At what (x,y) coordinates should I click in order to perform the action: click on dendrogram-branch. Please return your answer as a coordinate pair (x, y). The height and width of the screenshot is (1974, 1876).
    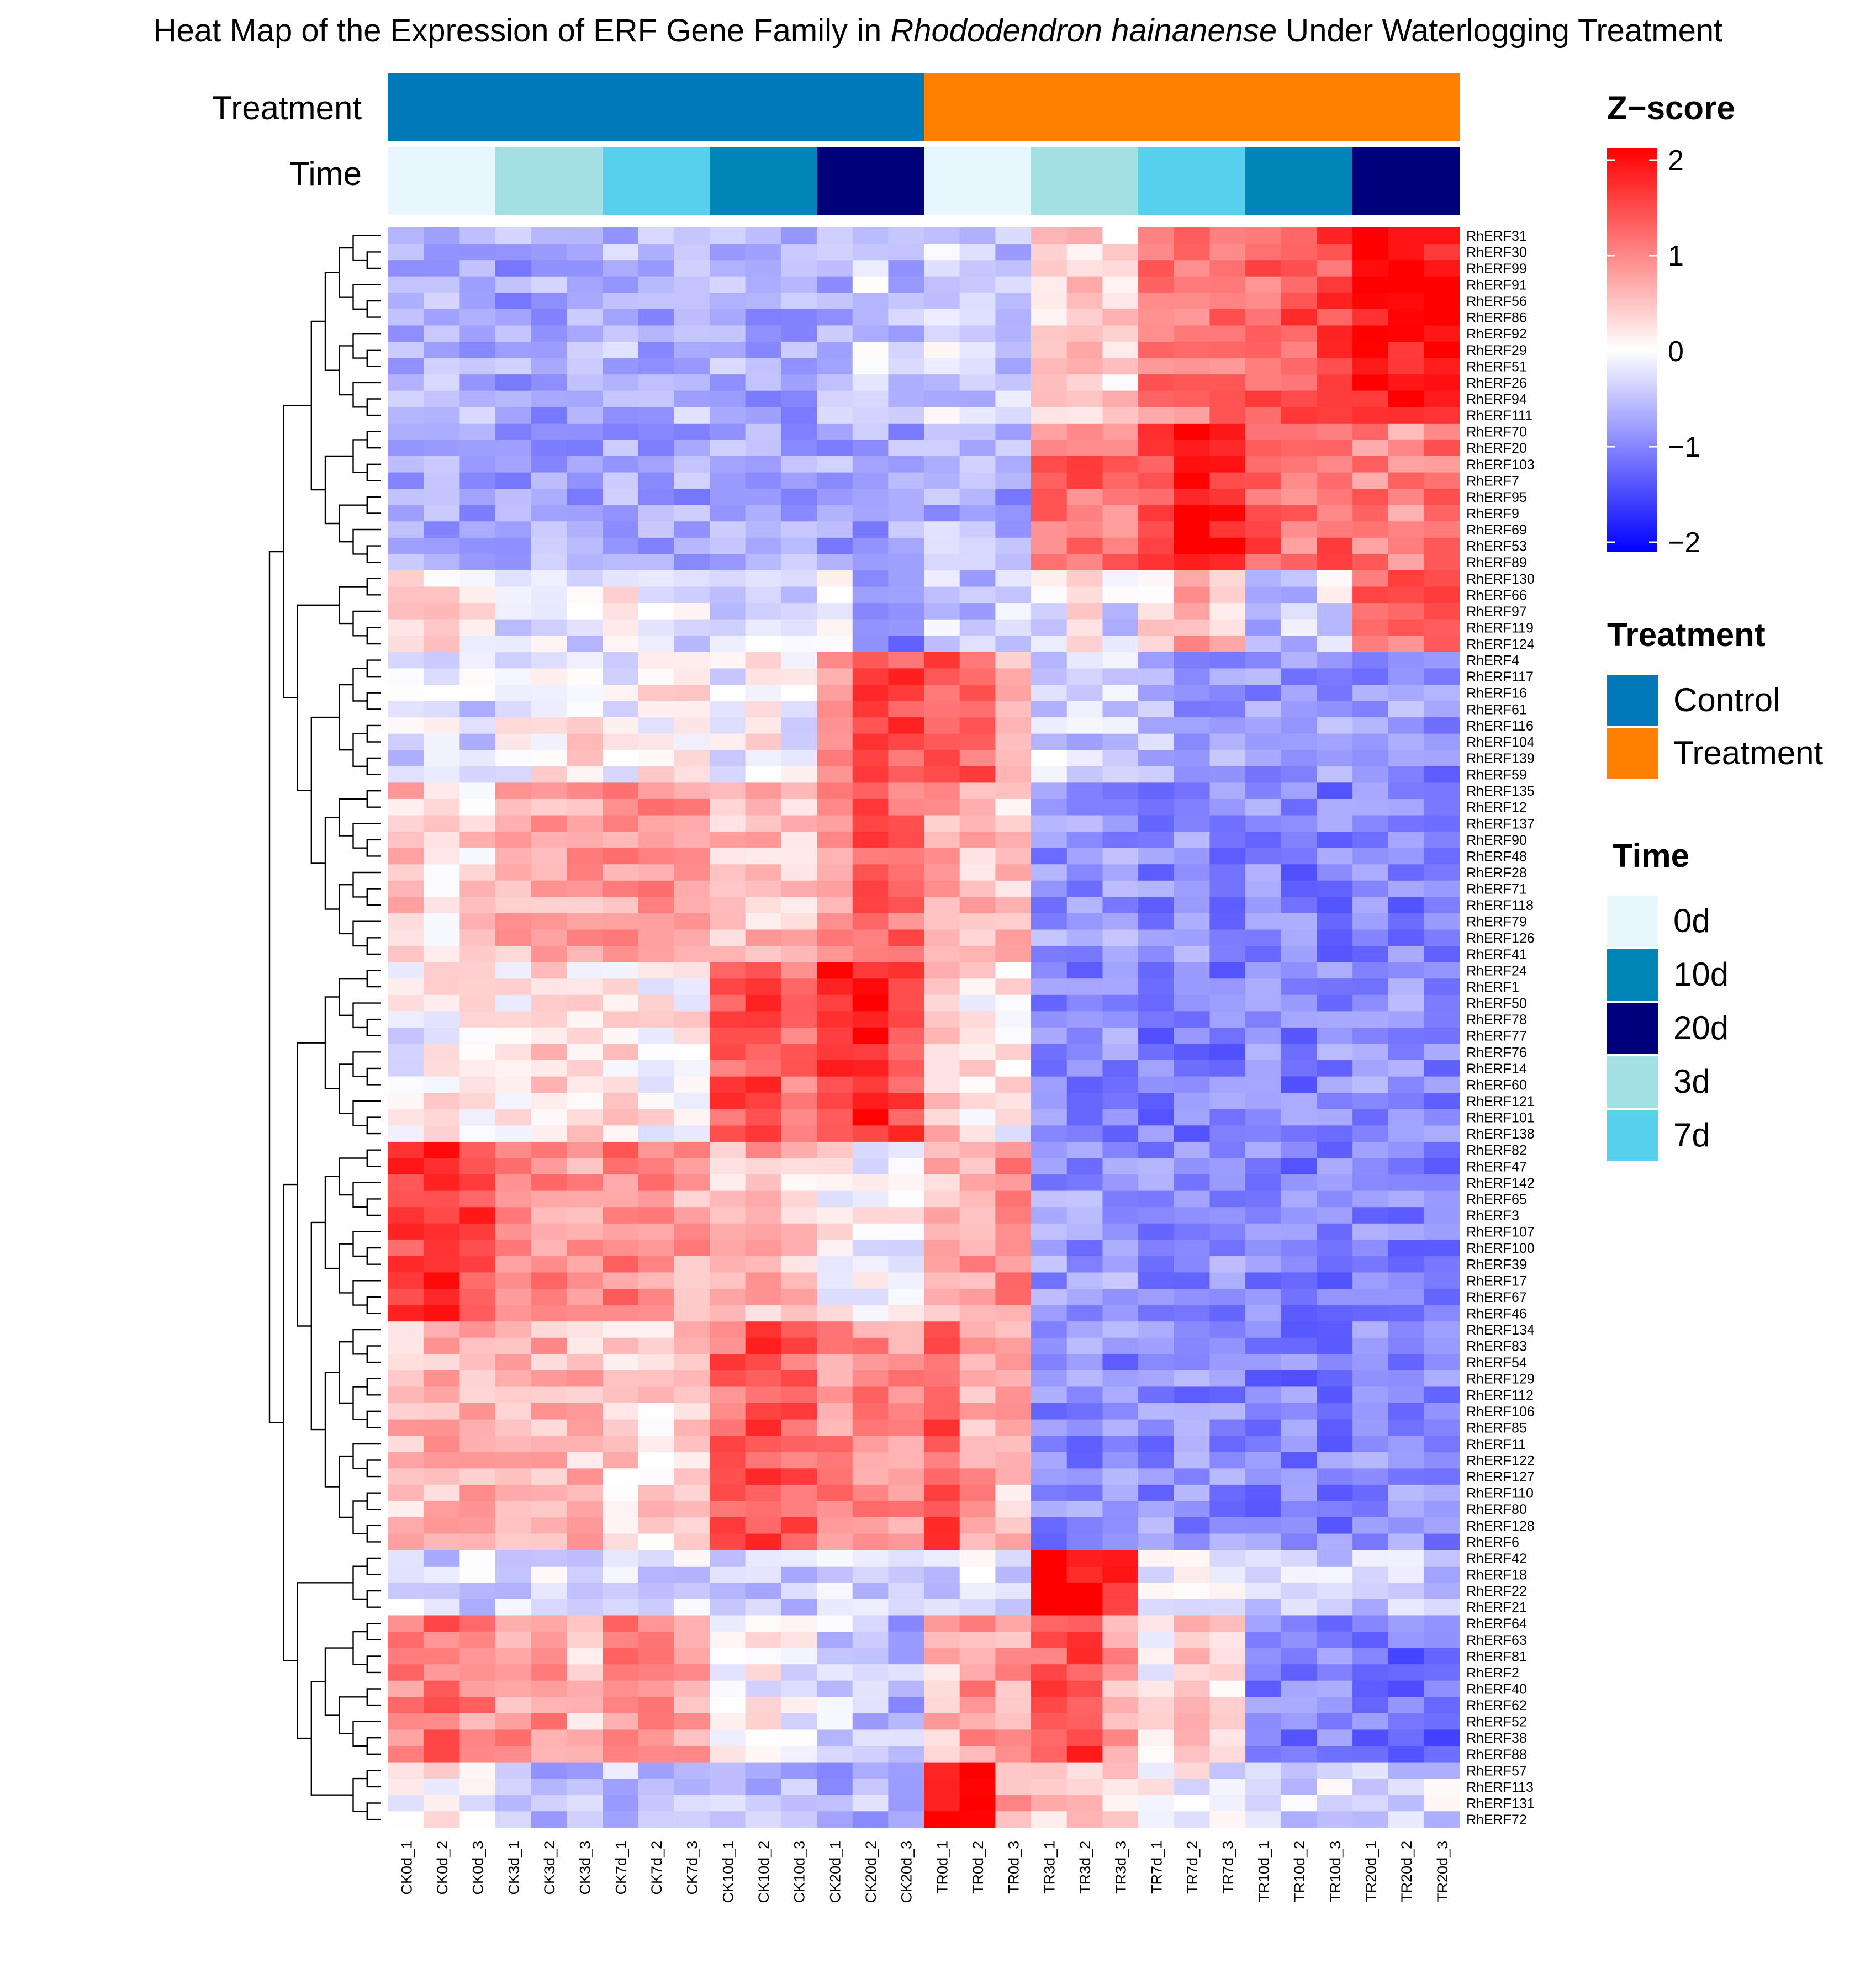
    Looking at the image, I should click on (346, 1088).